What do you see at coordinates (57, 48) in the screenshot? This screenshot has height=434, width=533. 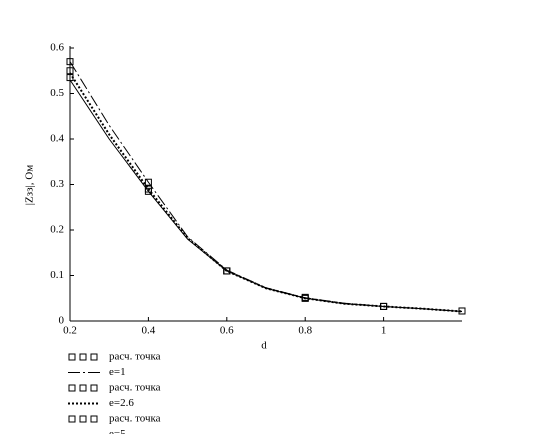 I see `y-tick-label: 0.6` at bounding box center [57, 48].